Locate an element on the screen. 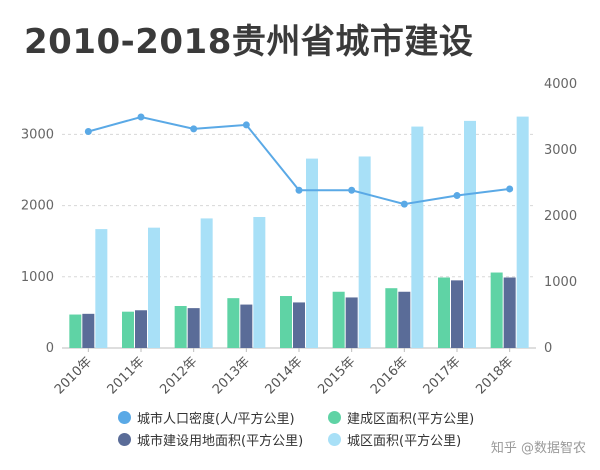 The width and height of the screenshot is (600, 470). x-tick-label: 2013年 is located at coordinates (231, 375).